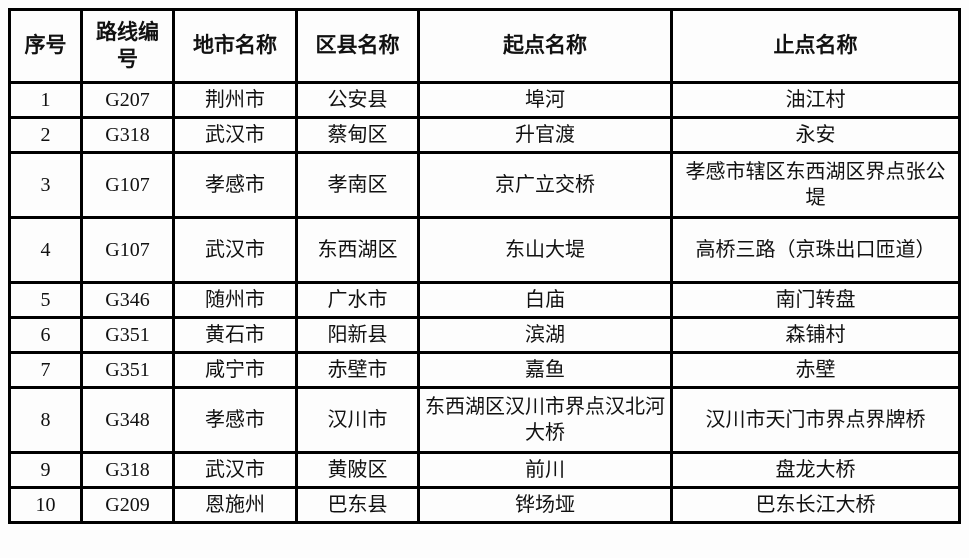 The height and width of the screenshot is (558, 969). Describe the element at coordinates (45, 505) in the screenshot. I see `cell-index: 10` at that location.